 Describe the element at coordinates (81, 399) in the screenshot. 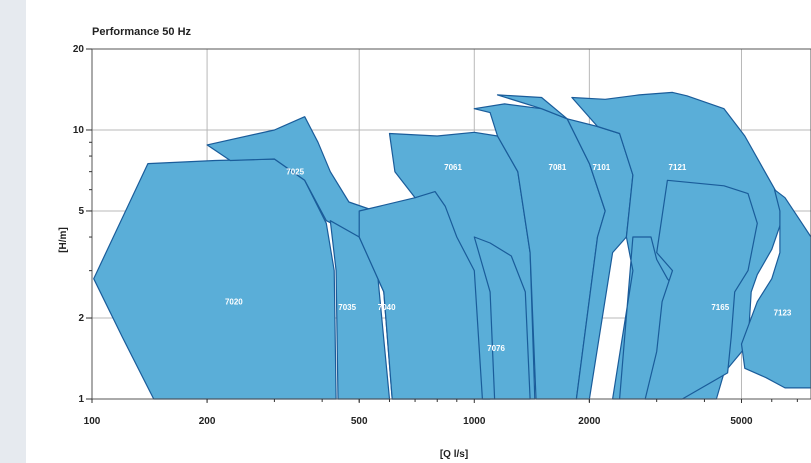

I see `y-tick-label: 1` at that location.